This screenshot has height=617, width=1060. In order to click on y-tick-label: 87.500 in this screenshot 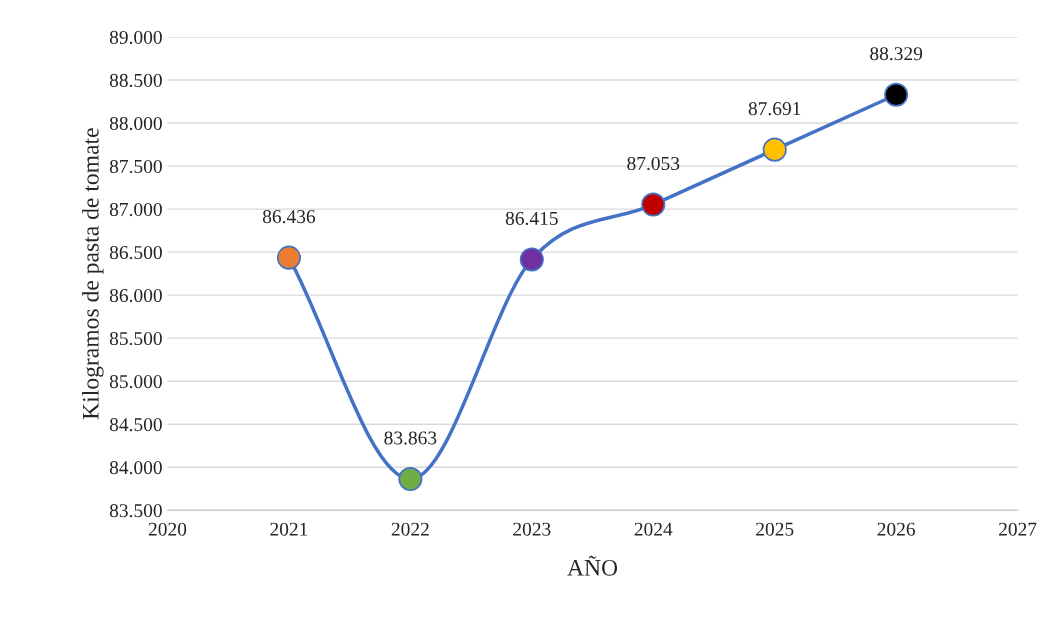, I will do `click(135, 166)`.